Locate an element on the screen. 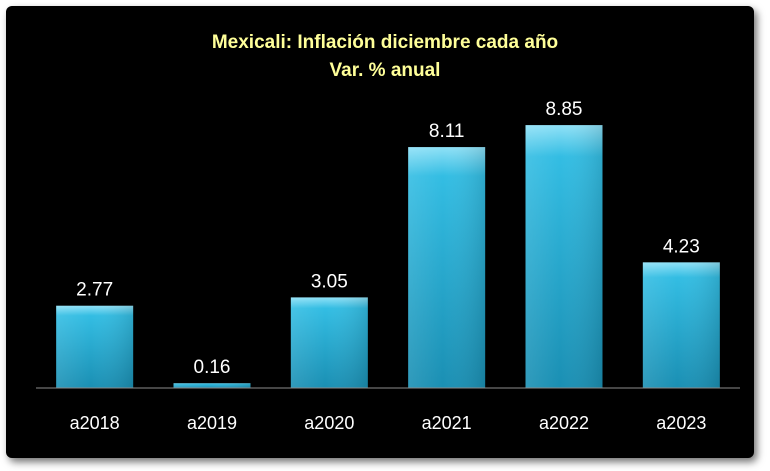 Image resolution: width=770 pixels, height=471 pixels. x-tick-label-a2018: a2018 is located at coordinates (95, 423).